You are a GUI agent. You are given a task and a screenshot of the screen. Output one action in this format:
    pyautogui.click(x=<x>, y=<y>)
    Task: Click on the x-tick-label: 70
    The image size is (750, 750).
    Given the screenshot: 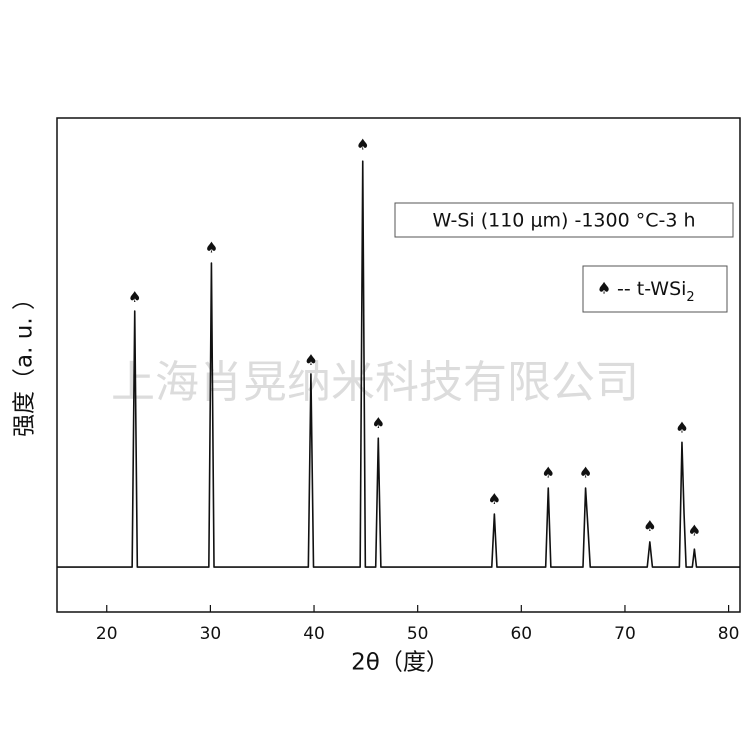 What is the action you would take?
    pyautogui.click(x=625, y=634)
    